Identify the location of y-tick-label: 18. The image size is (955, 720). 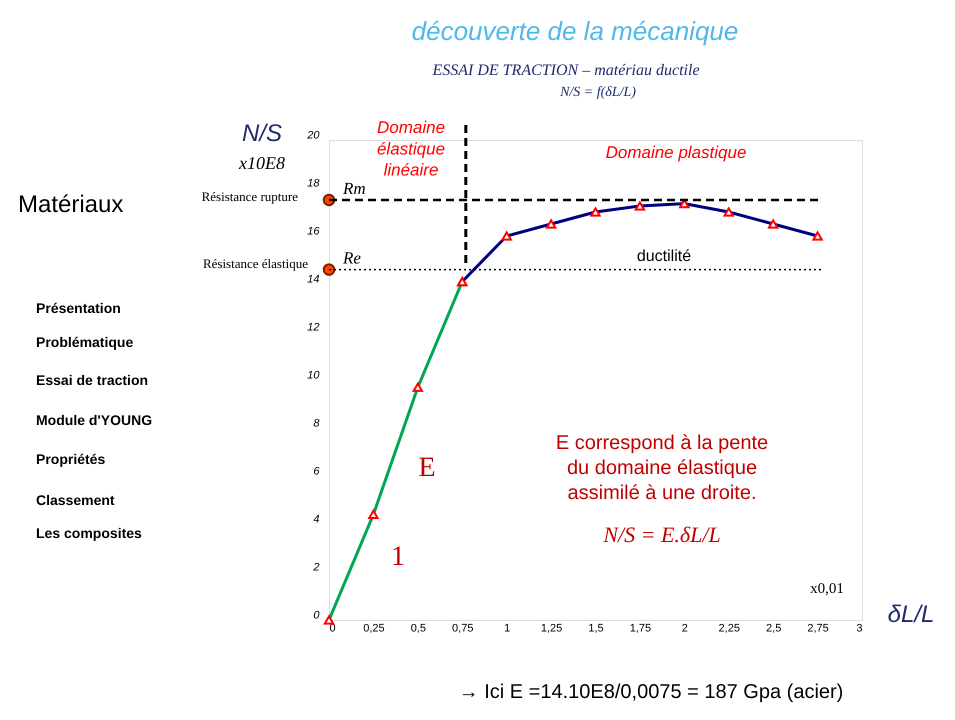
(313, 184).